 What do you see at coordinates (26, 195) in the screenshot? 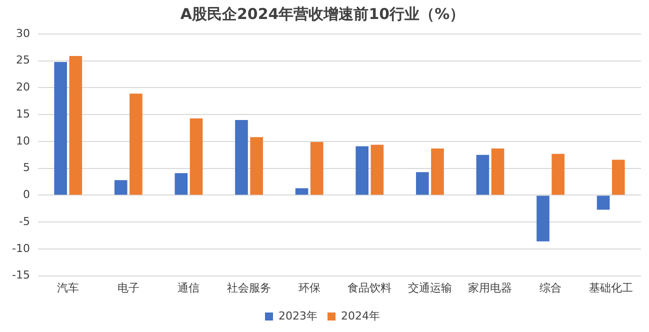
I see `y-tick-label: 0` at bounding box center [26, 195].